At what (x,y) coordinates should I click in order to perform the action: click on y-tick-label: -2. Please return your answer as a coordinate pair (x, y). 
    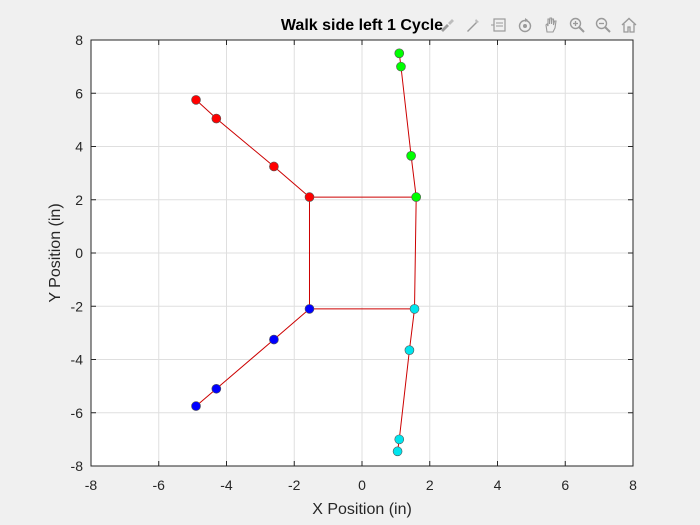
    Looking at the image, I should click on (77, 306).